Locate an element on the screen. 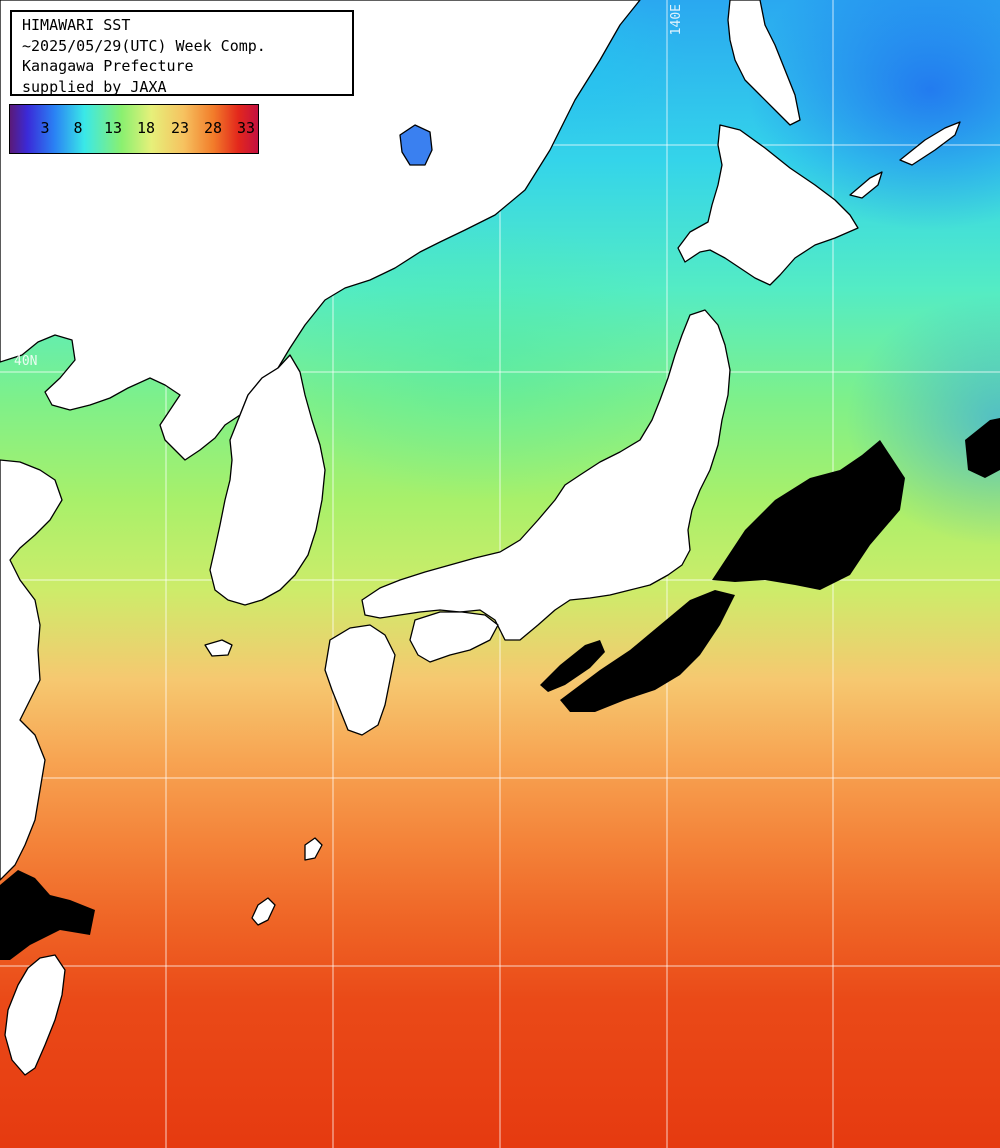 The image size is (1000, 1148). land-kyushu is located at coordinates (360, 680).